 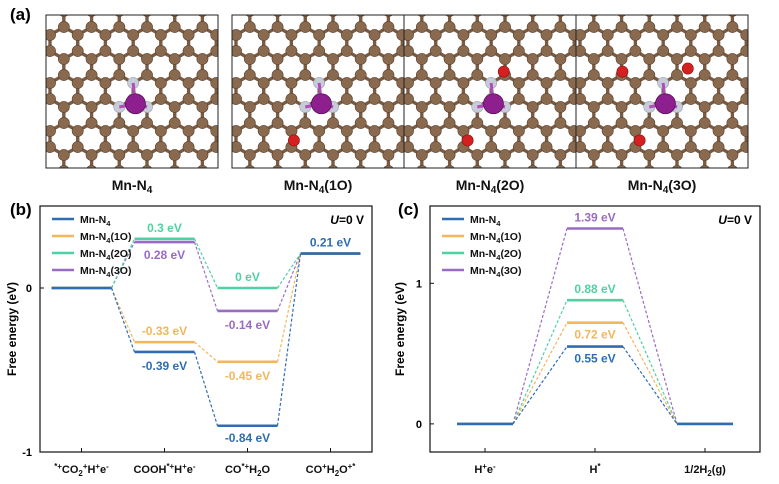 What do you see at coordinates (705, 471) in the screenshot?
I see `x-tick-label: 1/2H2(g)` at bounding box center [705, 471].